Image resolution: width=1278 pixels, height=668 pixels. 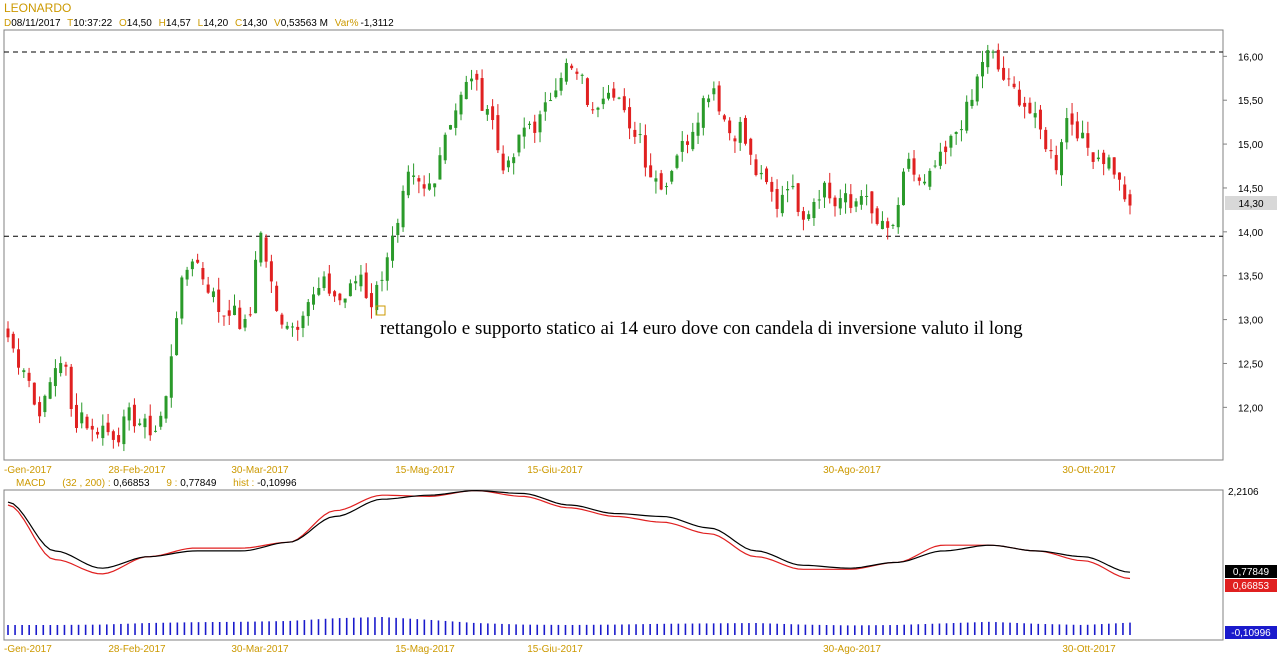 I want to click on field-h-value: 14,57, so click(x=178, y=23).